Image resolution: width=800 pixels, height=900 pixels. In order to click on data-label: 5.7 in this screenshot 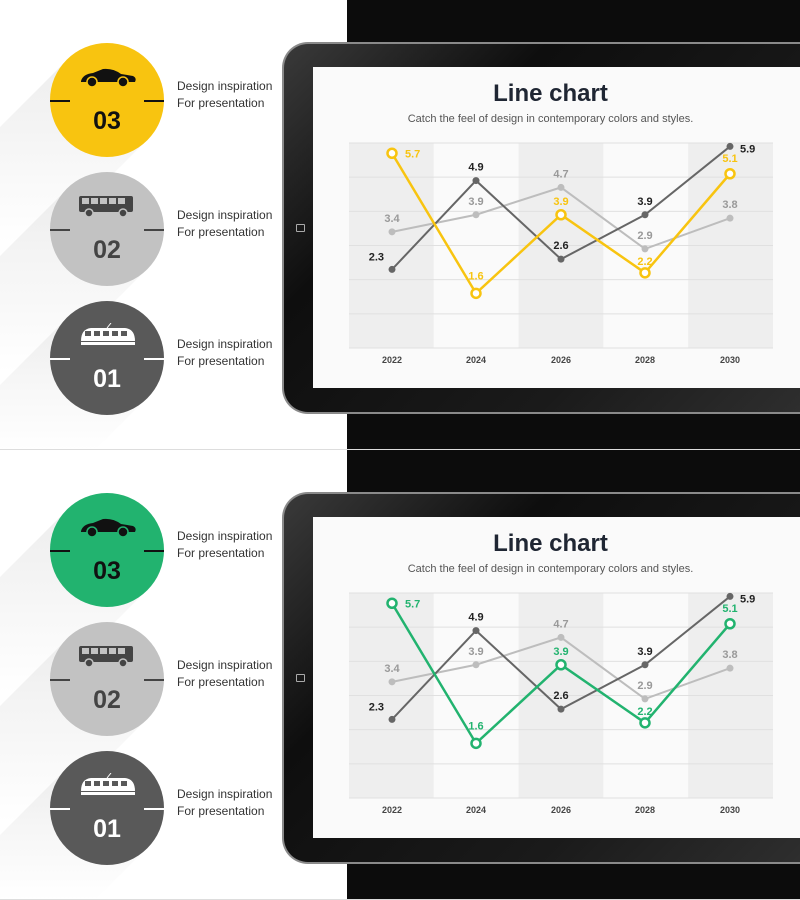, I will do `click(412, 604)`.